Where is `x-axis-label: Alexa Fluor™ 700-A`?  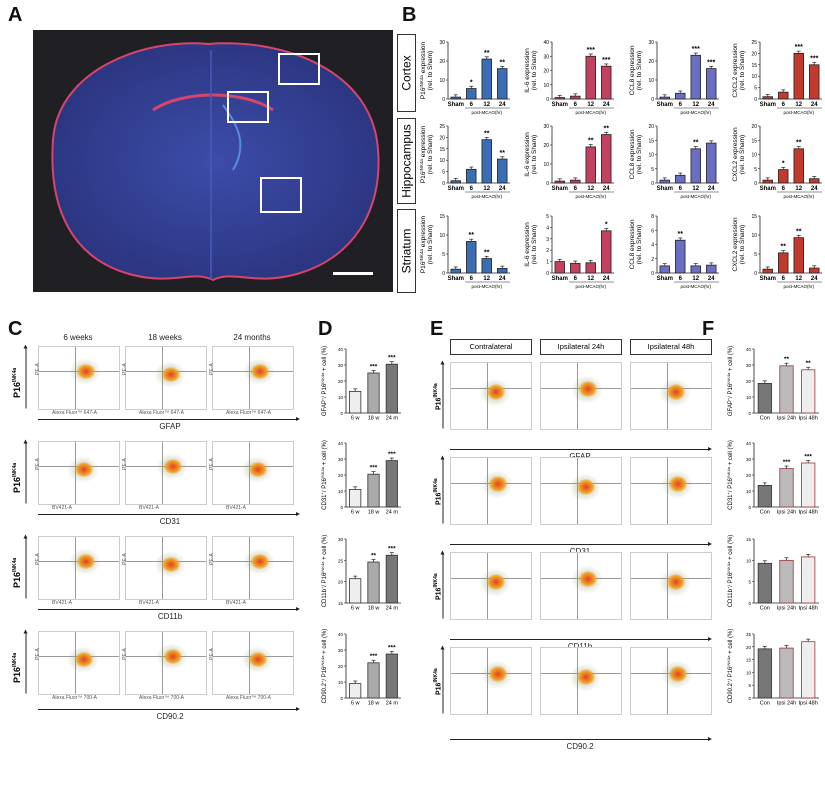 x-axis-label: Alexa Fluor™ 700-A is located at coordinates (162, 698).